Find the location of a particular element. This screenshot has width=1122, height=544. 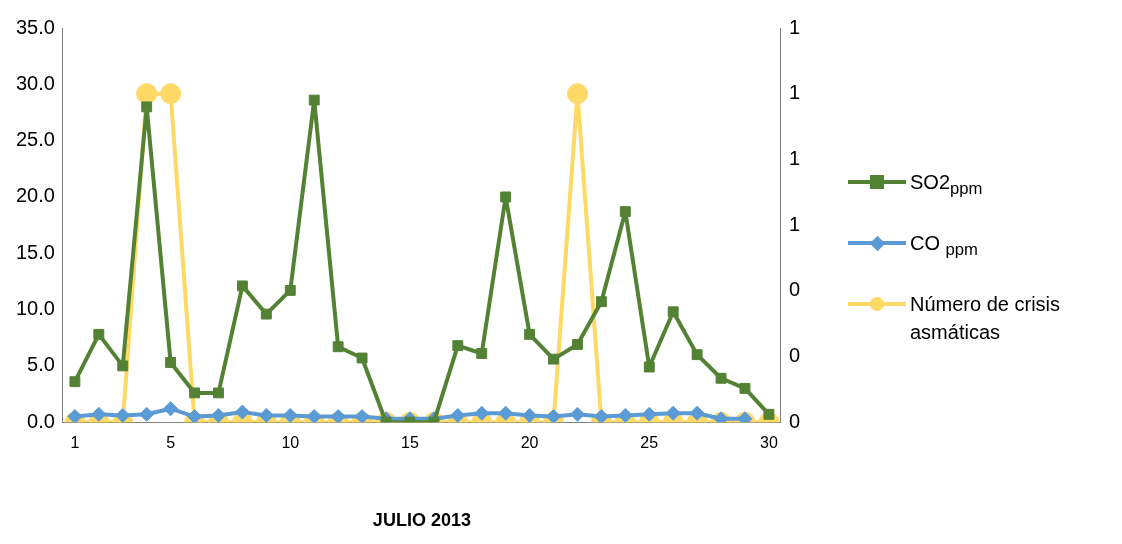

legend-label: SO2$_{ppm}$ is located at coordinates (946, 185).